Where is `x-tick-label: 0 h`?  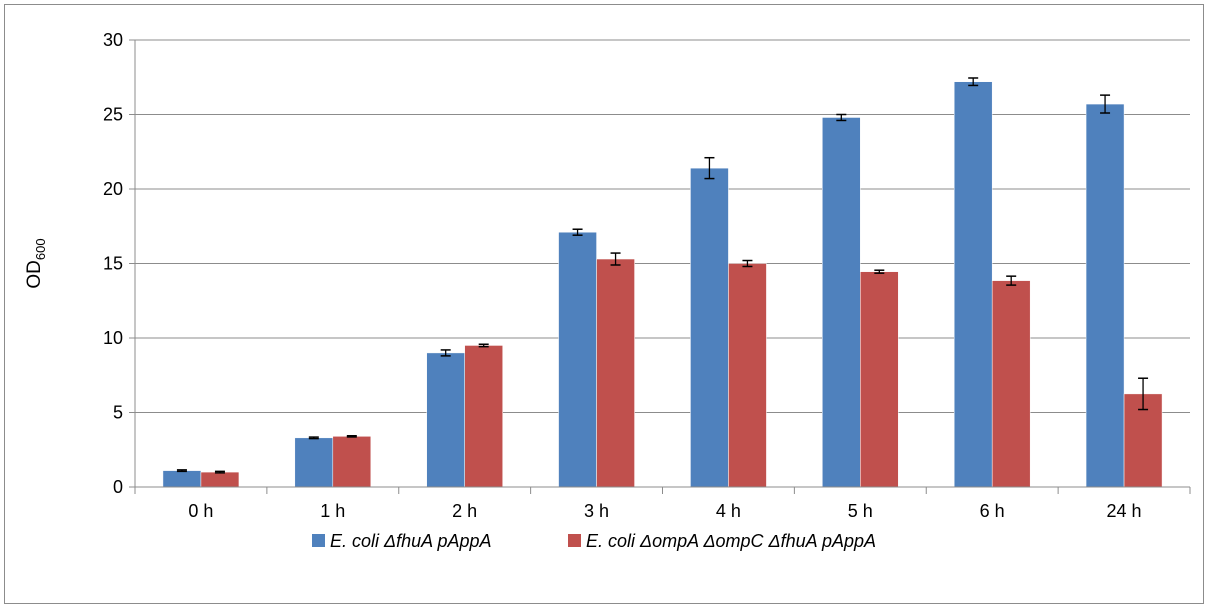 x-tick-label: 0 h is located at coordinates (200, 511).